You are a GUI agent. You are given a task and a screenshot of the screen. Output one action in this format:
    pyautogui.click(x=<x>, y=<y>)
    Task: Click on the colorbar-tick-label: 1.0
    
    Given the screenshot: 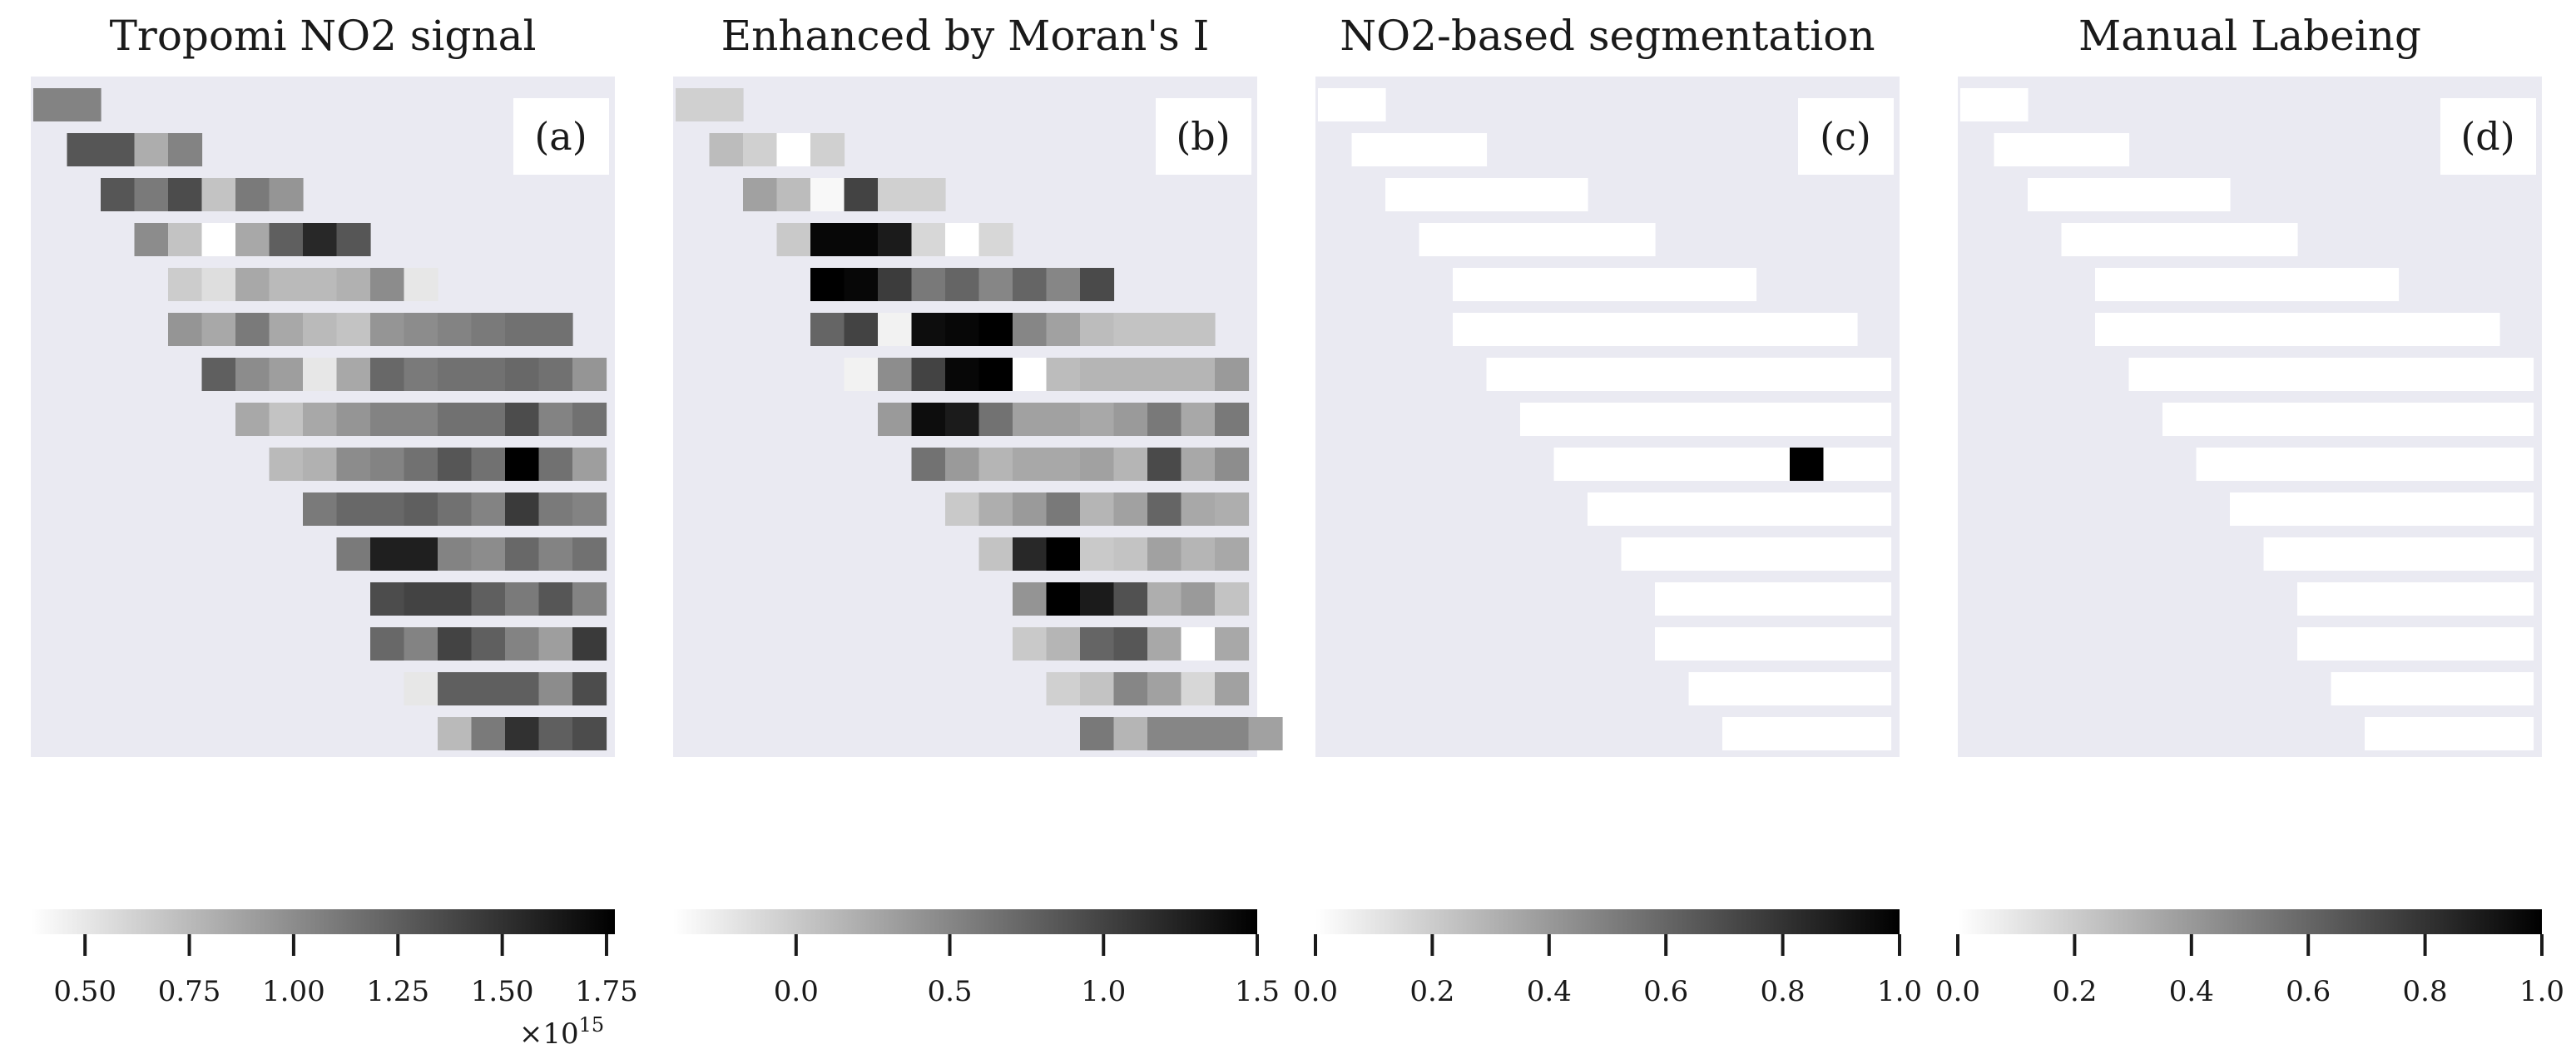 What is the action you would take?
    pyautogui.click(x=1900, y=992)
    